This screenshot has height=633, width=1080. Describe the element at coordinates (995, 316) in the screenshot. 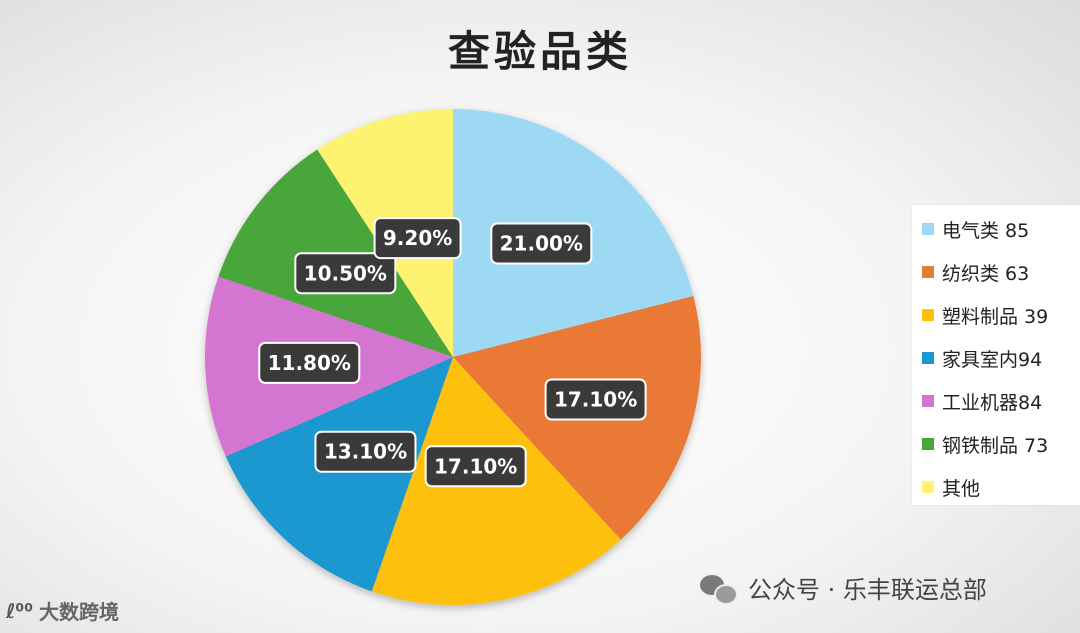

I see `legend-label: 塑料制品 39` at that location.